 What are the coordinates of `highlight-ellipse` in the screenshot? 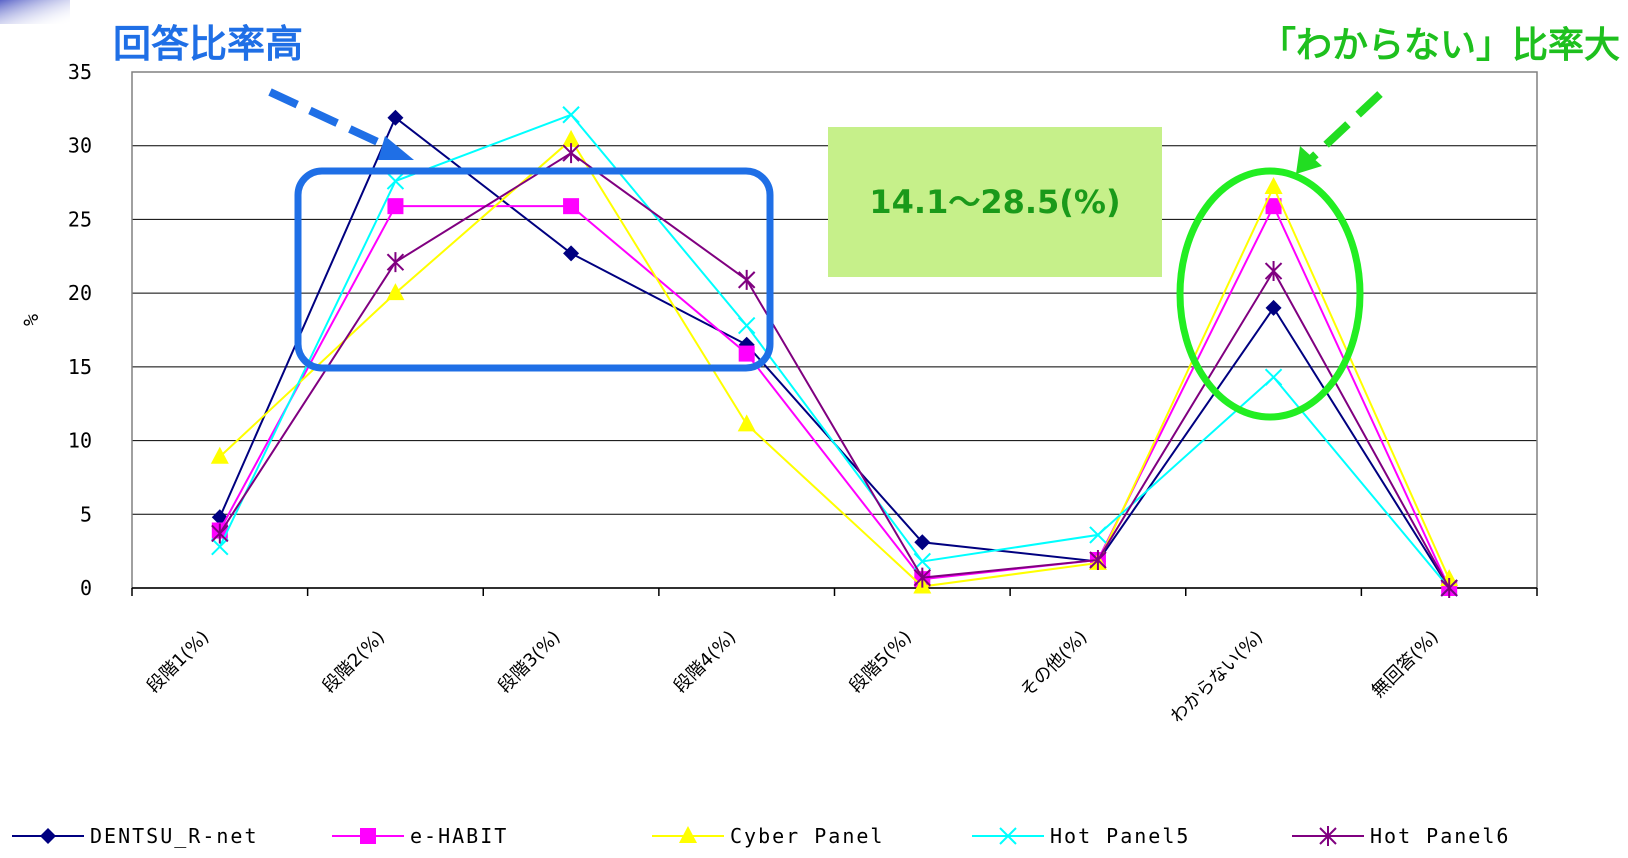 It's located at (1270, 294).